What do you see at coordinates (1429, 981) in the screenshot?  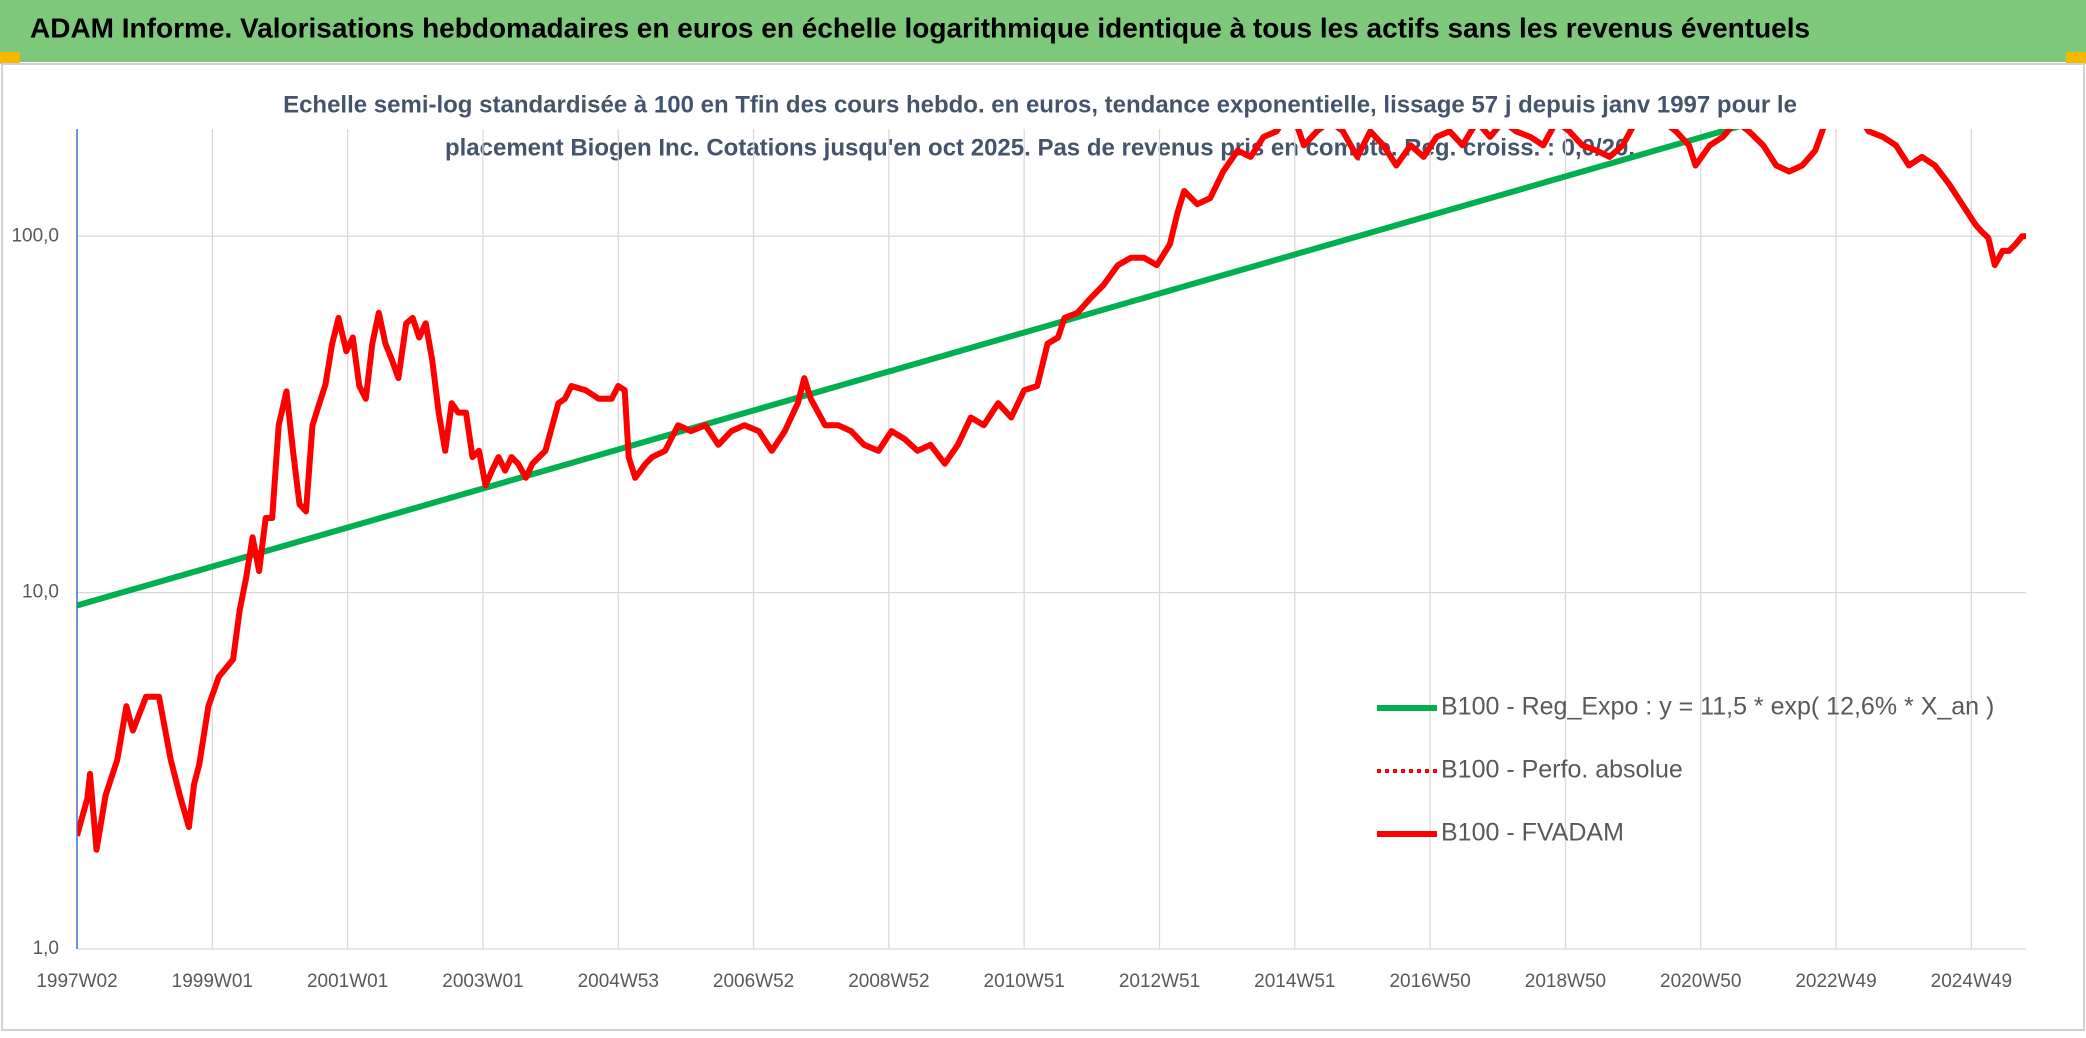 I see `x-tick-label: 2016W50` at bounding box center [1429, 981].